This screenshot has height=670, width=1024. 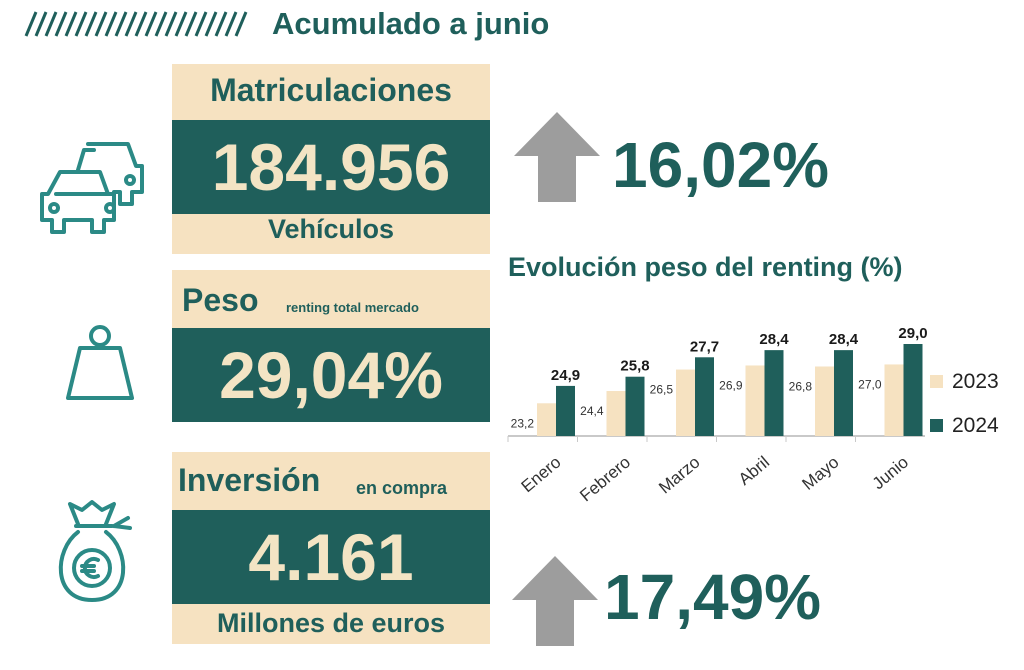 I want to click on inversion-sublabel: en compra, so click(x=402, y=488).